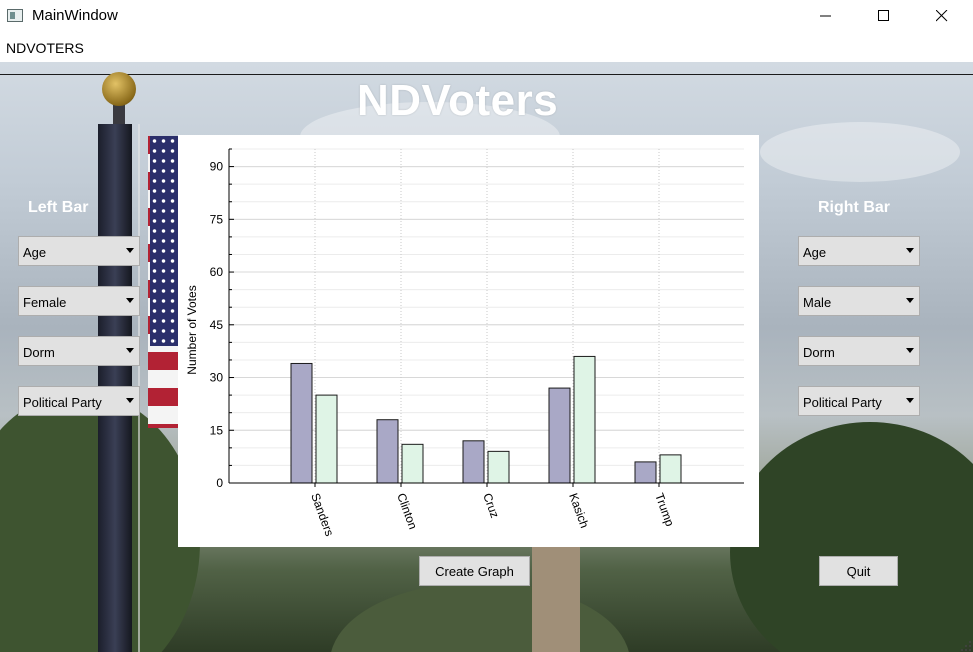 Image resolution: width=973 pixels, height=652 pixels. Describe the element at coordinates (584, 419) in the screenshot. I see `bar-right-kasich` at that location.